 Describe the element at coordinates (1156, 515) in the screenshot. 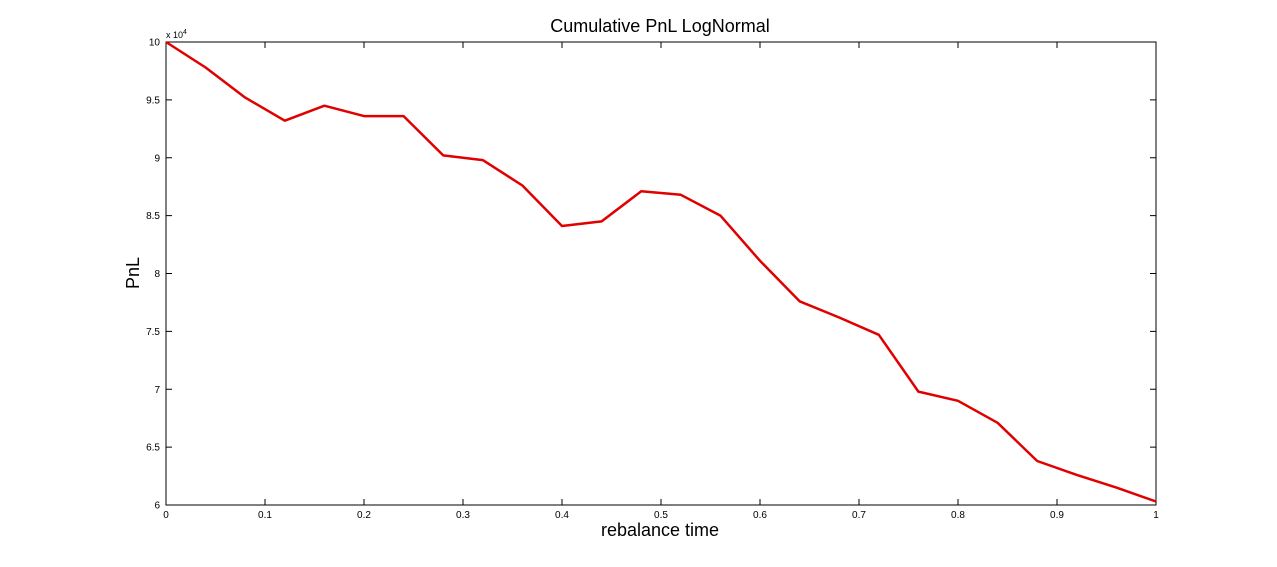

I see `x-tick-label: 1` at that location.